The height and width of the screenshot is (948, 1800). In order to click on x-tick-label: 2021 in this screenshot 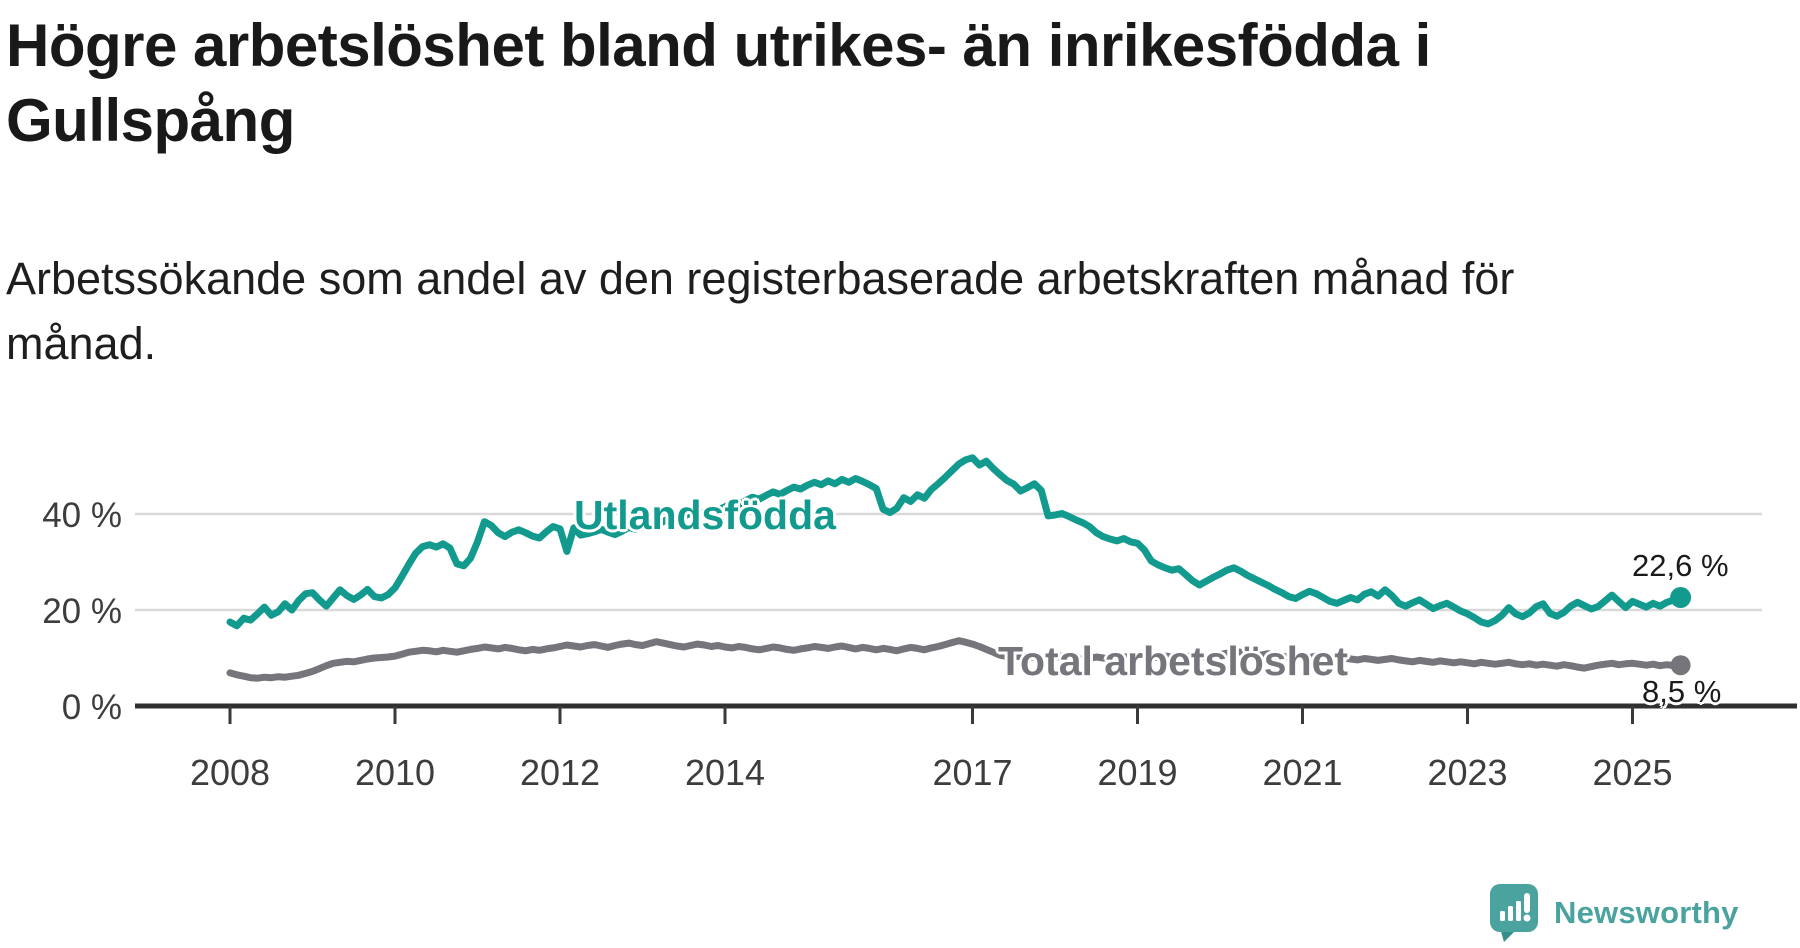, I will do `click(1302, 772)`.